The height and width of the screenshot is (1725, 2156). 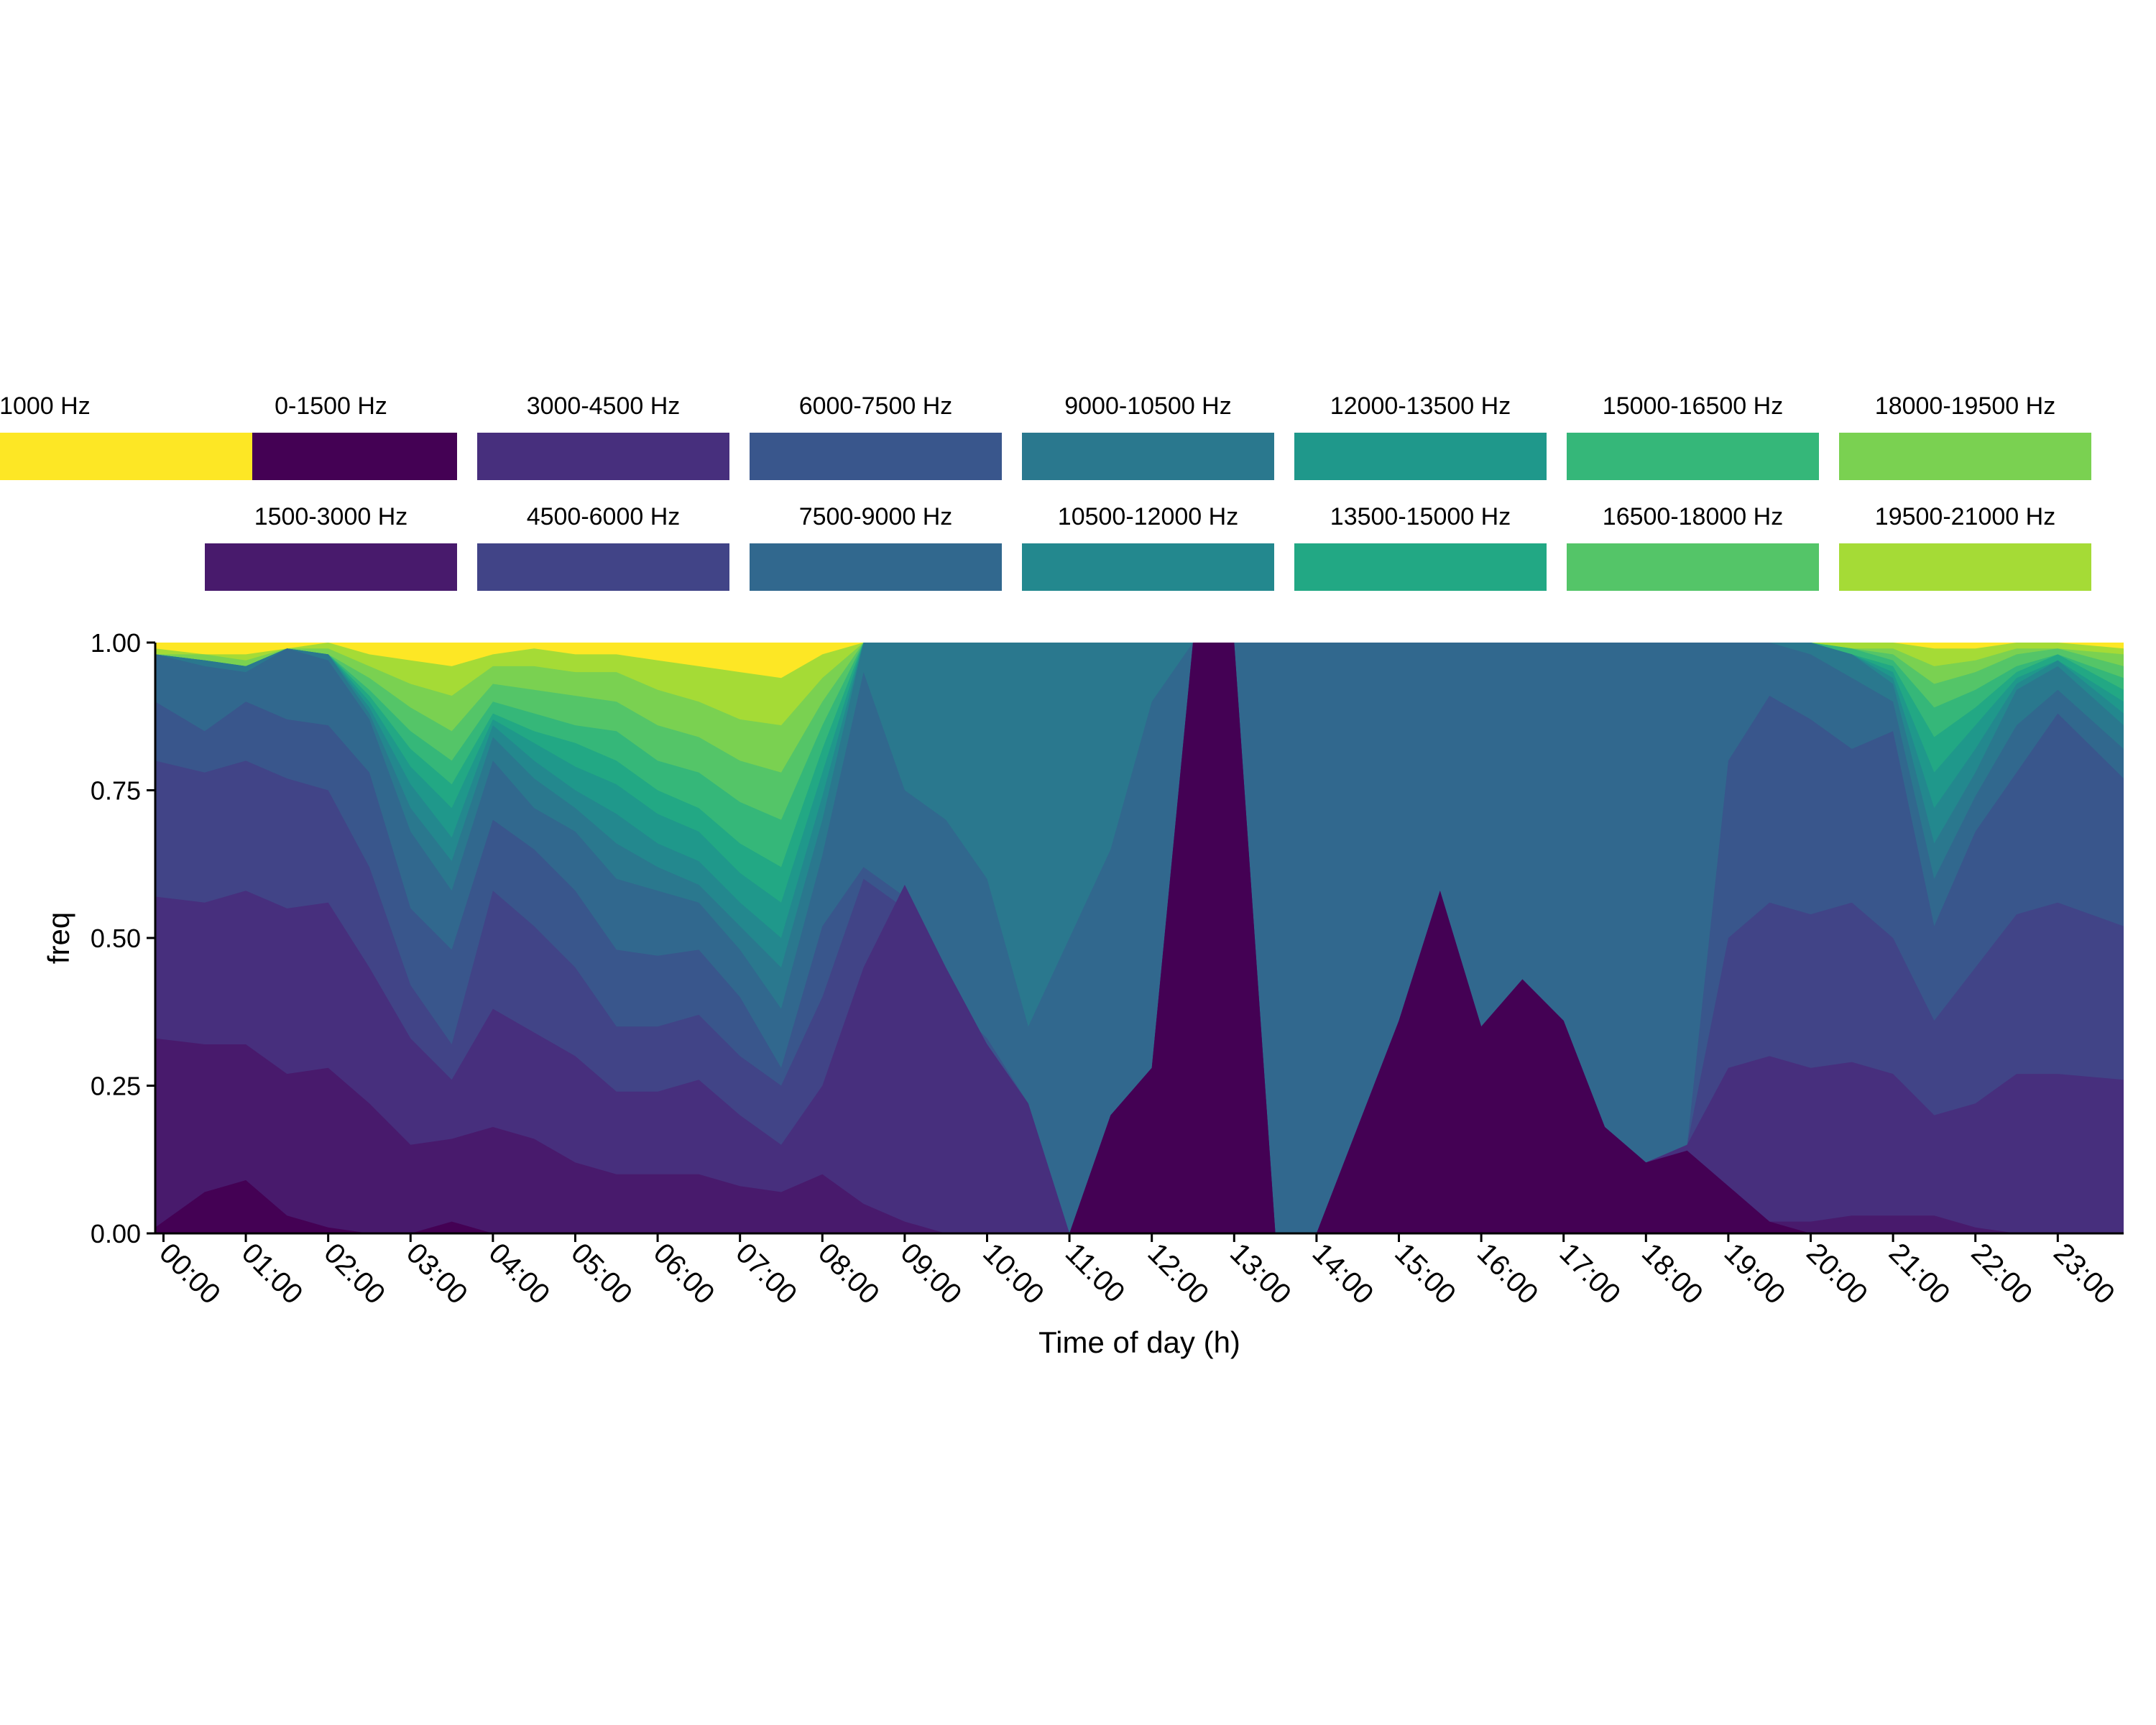 I want to click on legend-item: 12000-13500 Hz, so click(x=1420, y=436).